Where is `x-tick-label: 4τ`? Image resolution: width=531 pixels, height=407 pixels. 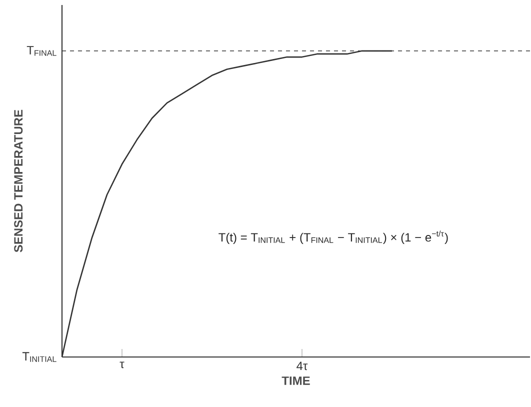
x-tick-label: 4τ is located at coordinates (302, 366).